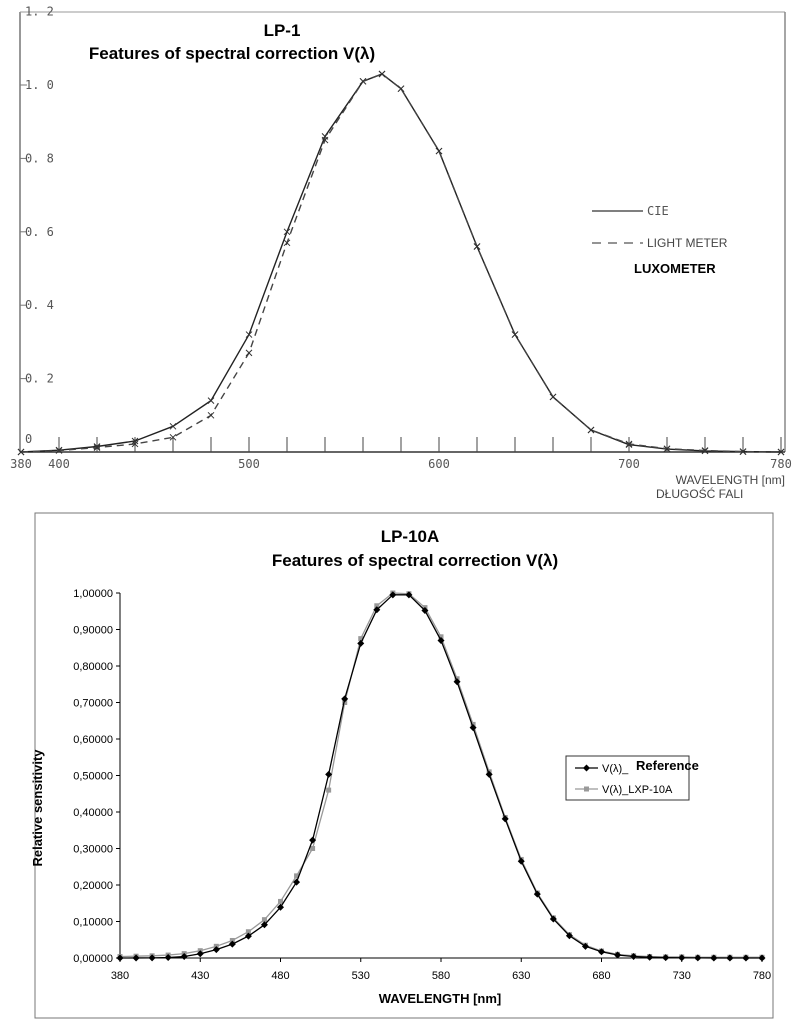 Image resolution: width=799 pixels, height=1028 pixels. What do you see at coordinates (687, 243) in the screenshot?
I see `legend-lightmeter-label: LIGHT METER` at bounding box center [687, 243].